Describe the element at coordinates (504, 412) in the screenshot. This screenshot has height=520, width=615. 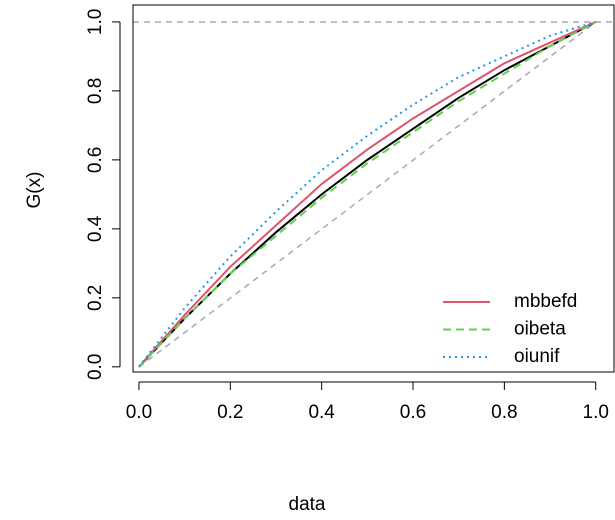
I see `x-tick-label: 0.8` at that location.